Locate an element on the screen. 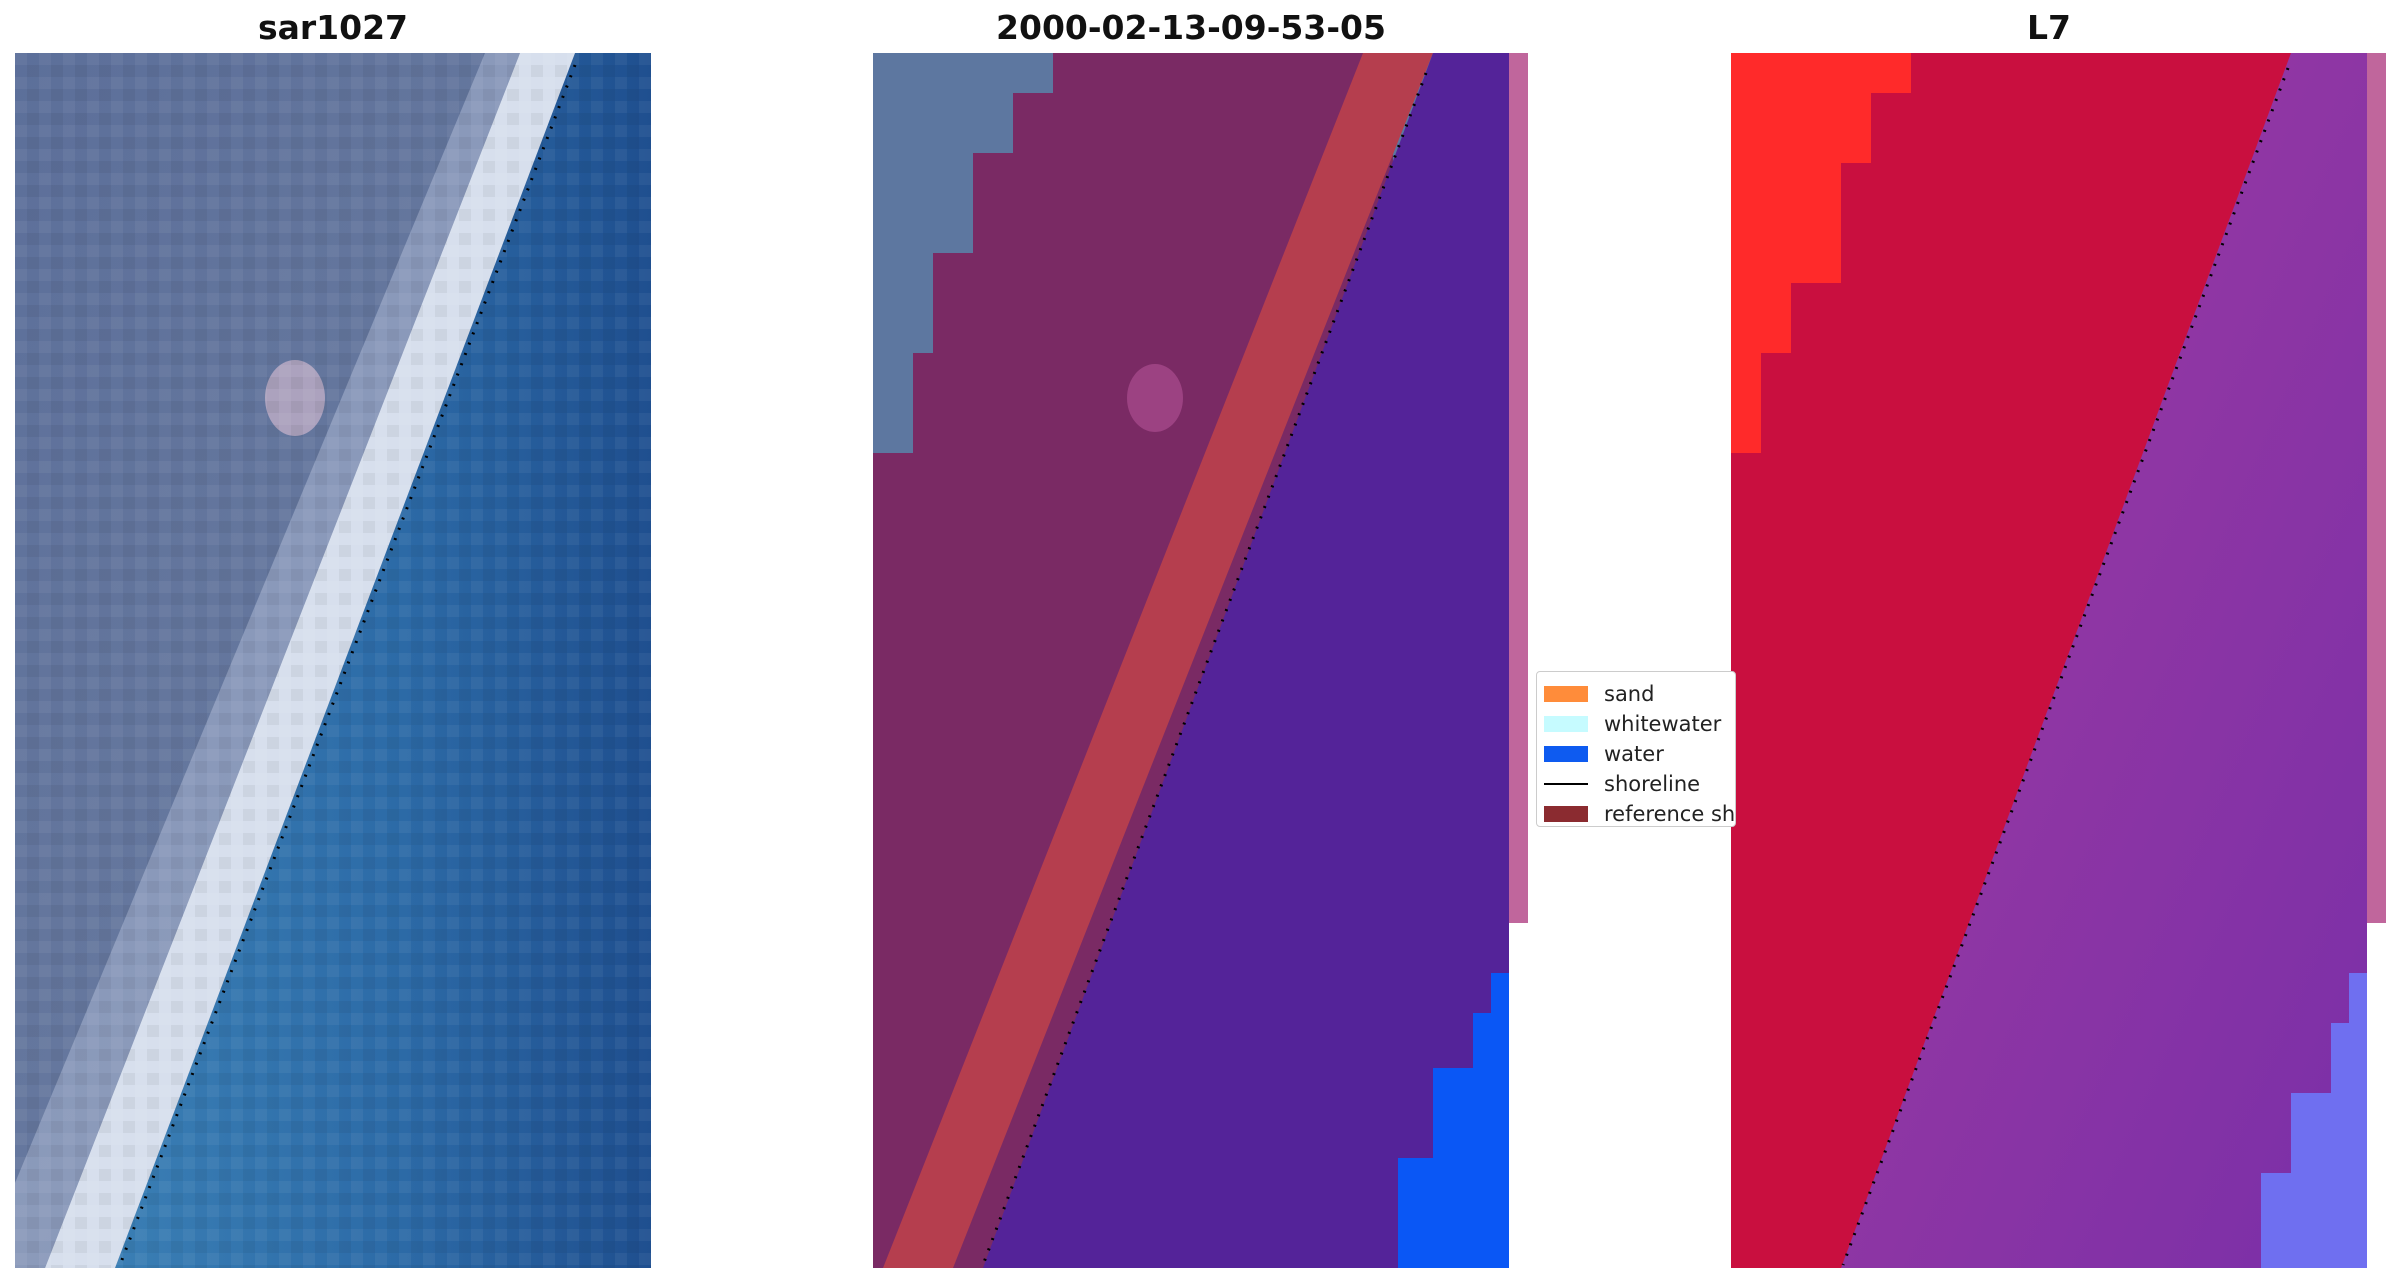  legend-label-shoreline: shoreline is located at coordinates (1652, 784).